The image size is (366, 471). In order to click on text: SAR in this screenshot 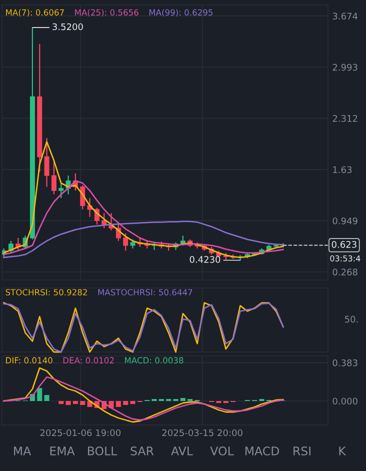, I will do `click(142, 451)`.